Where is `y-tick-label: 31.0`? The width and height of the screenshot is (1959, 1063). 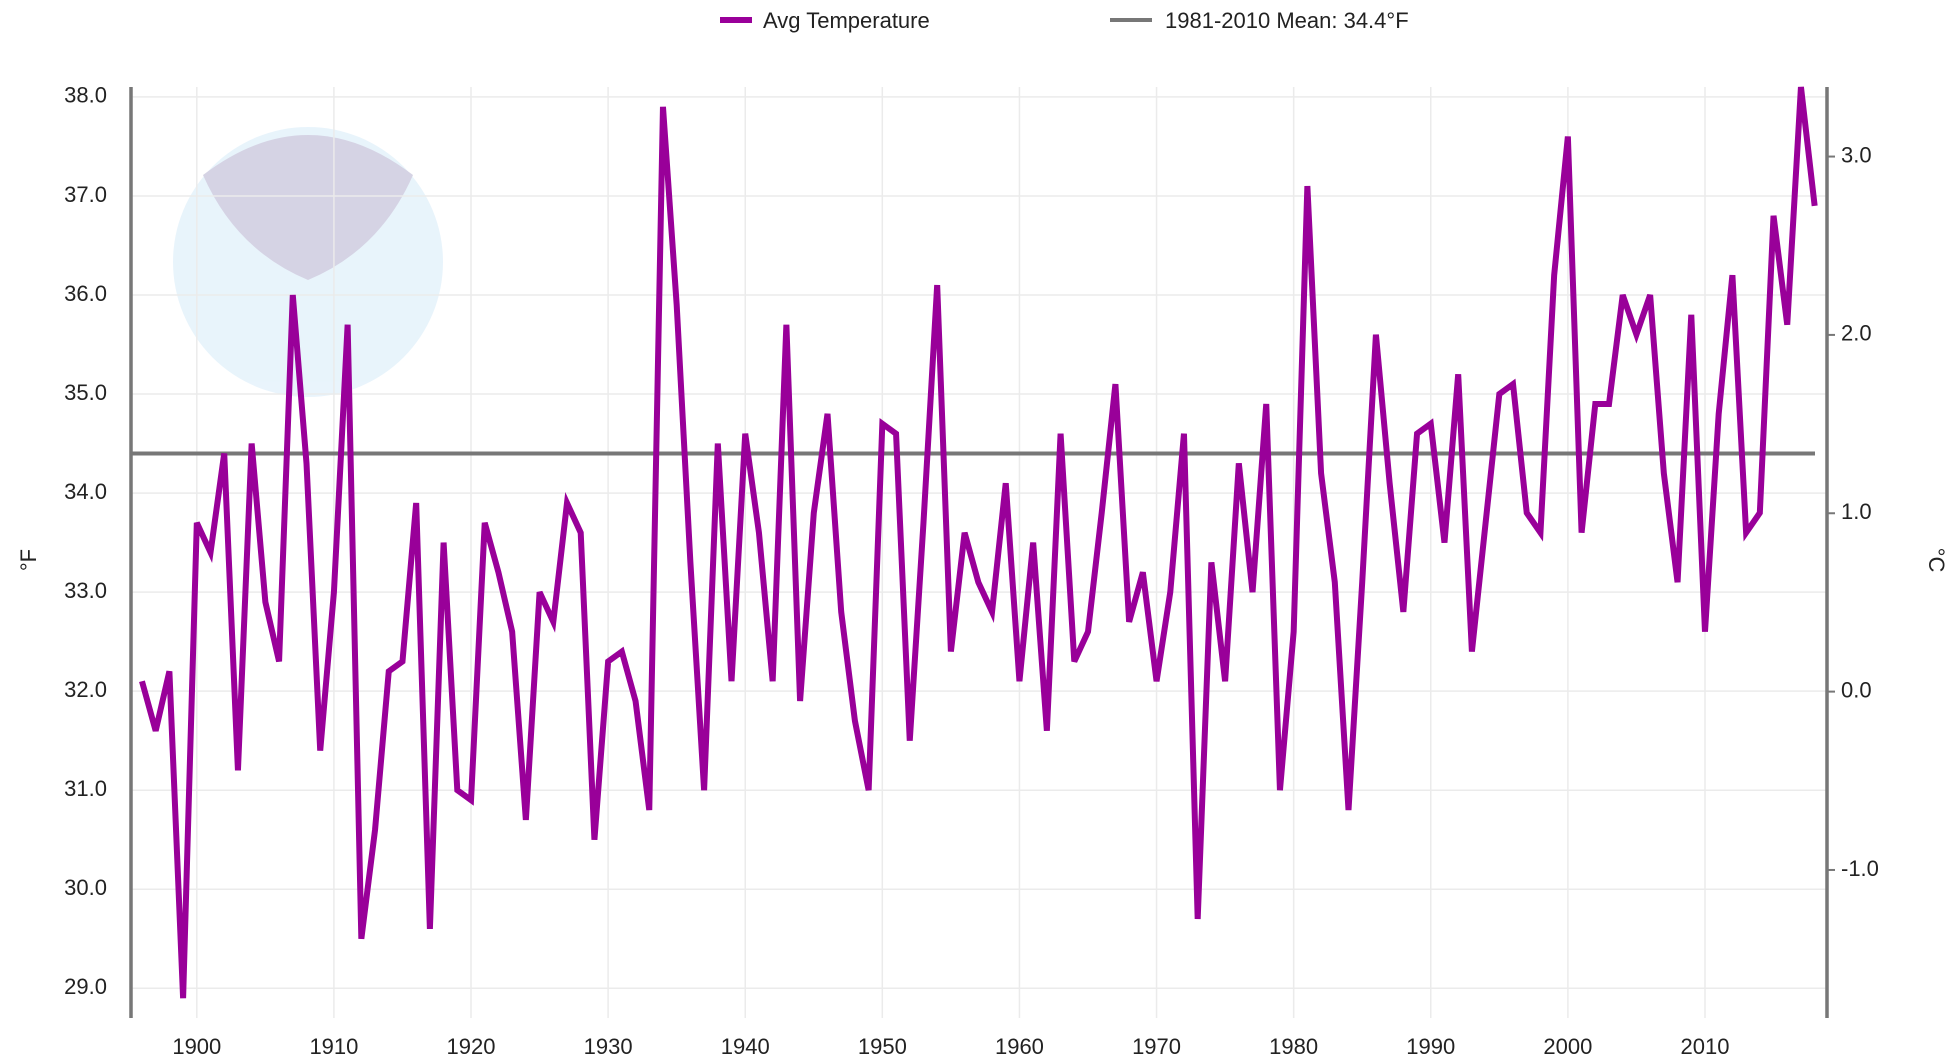
y-tick-label: 31.0 is located at coordinates (85, 788).